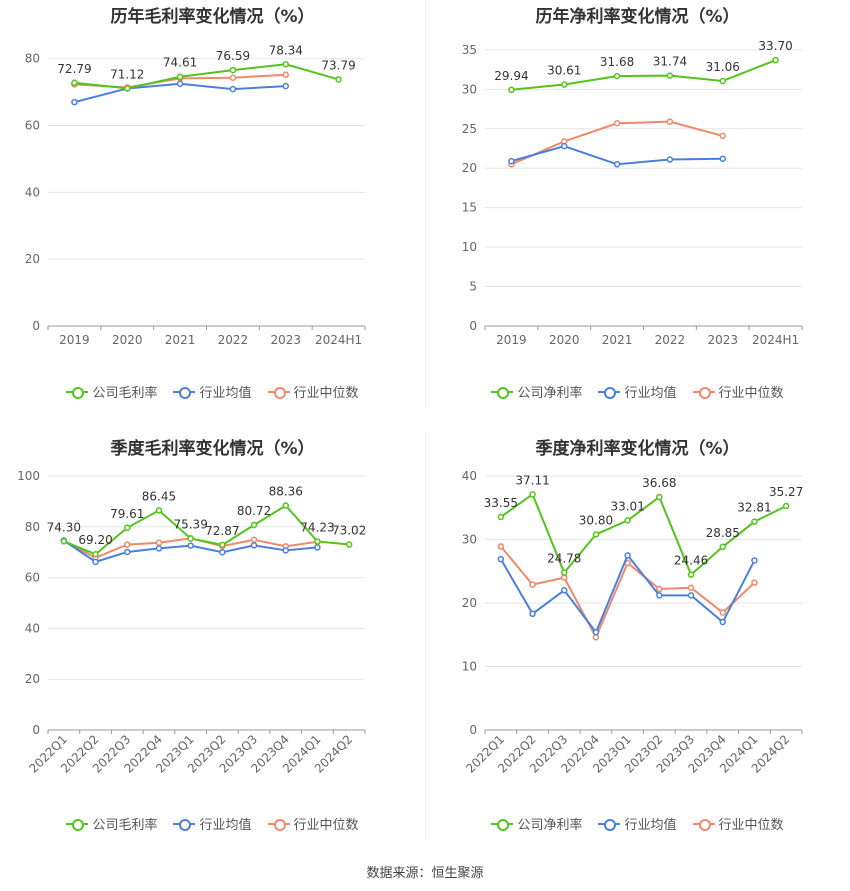 Image resolution: width=850 pixels, height=891 pixels. What do you see at coordinates (32, 628) in the screenshot?
I see `y-tick-label: 40` at bounding box center [32, 628].